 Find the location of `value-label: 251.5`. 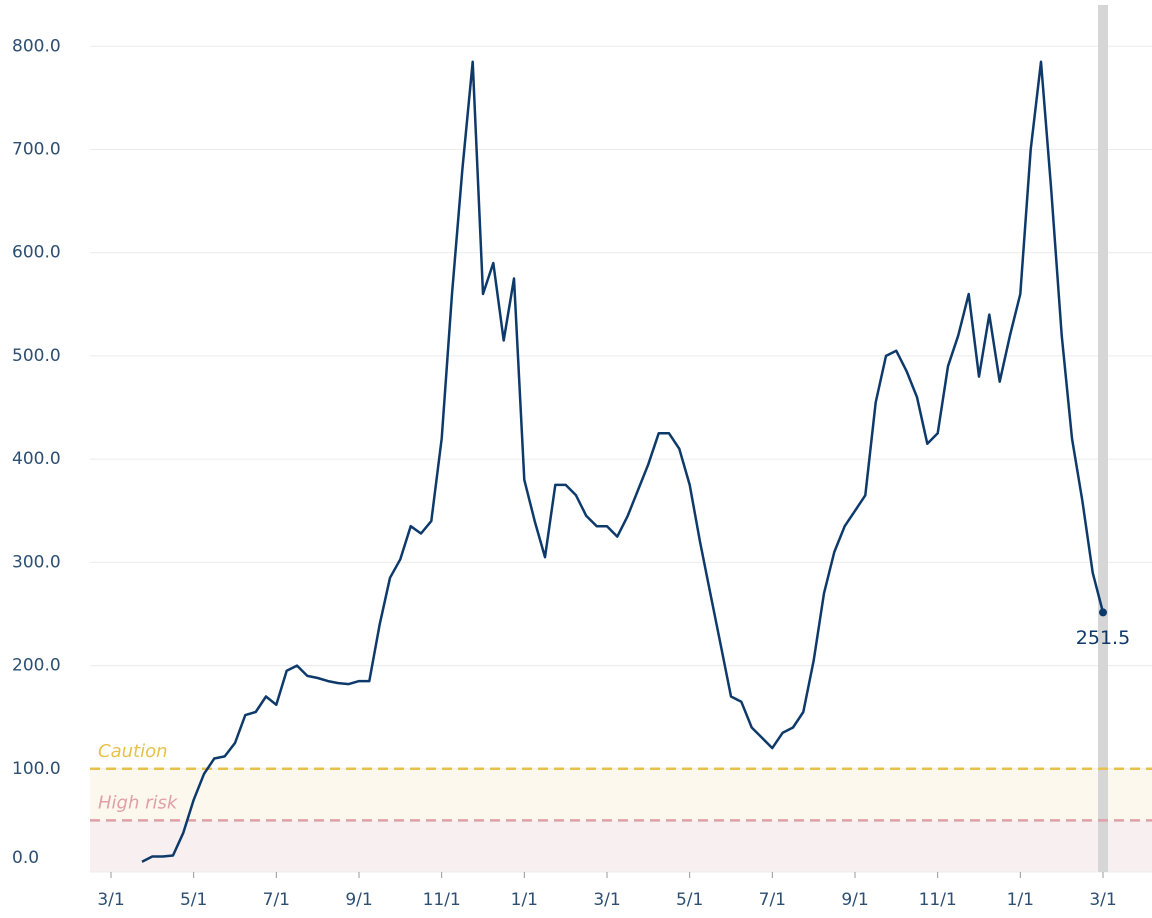

value-label: 251.5 is located at coordinates (1103, 638).